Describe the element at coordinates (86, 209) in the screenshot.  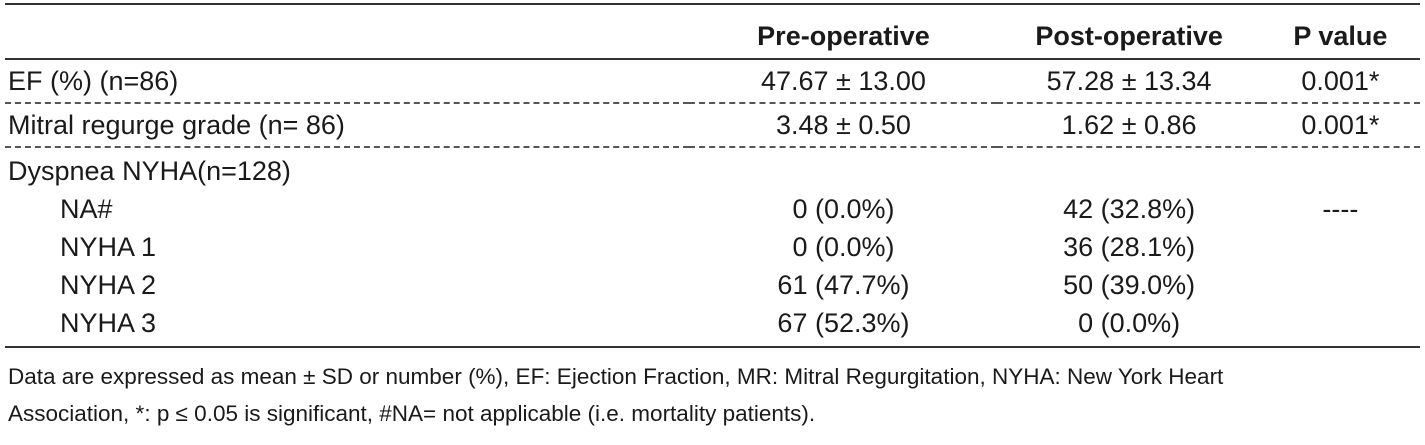
I see `row-label: NA#` at that location.